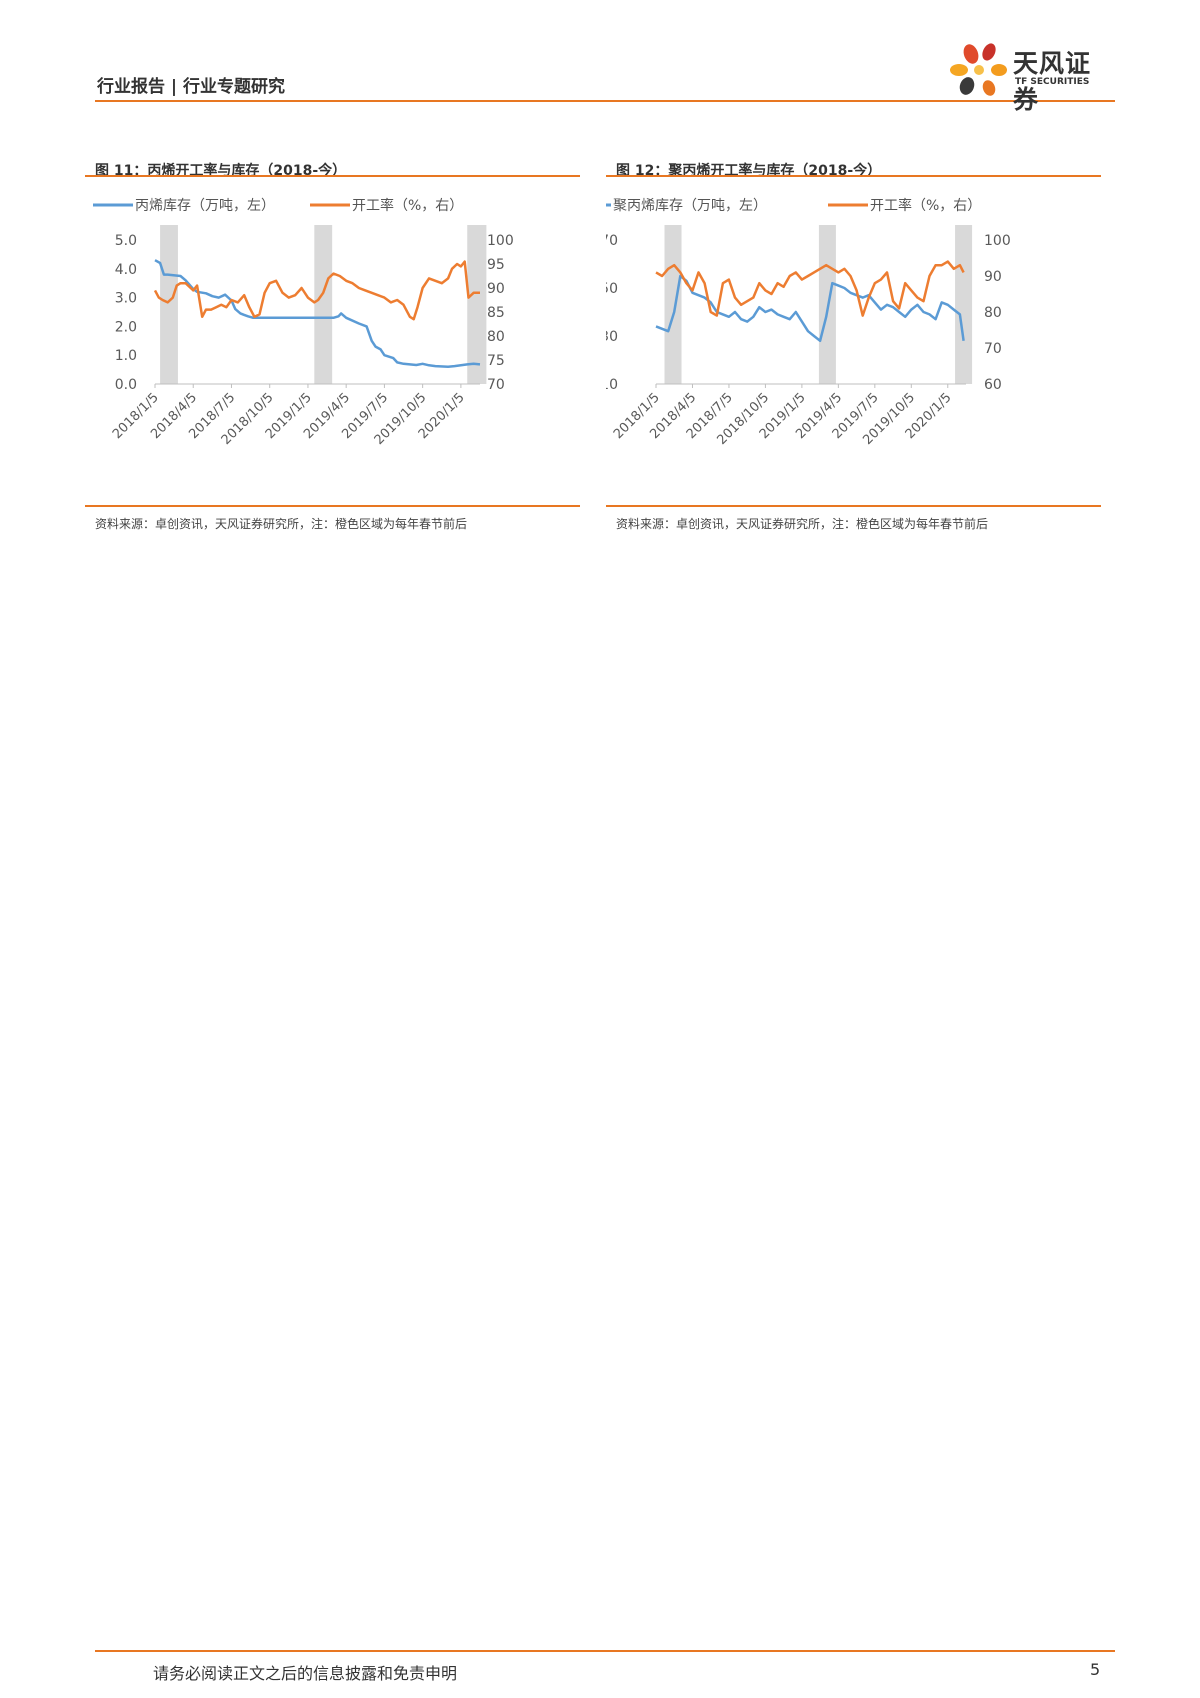 The image size is (1200, 1698). I want to click on figure-title: 图 12：聚丙烯开工率与库存（2018-今）, so click(749, 171).